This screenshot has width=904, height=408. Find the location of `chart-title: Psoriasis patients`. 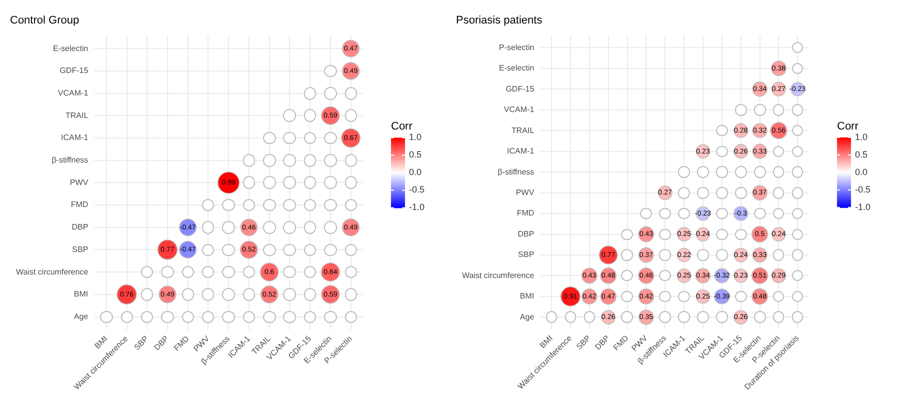

chart-title: Psoriasis patients is located at coordinates (499, 20).